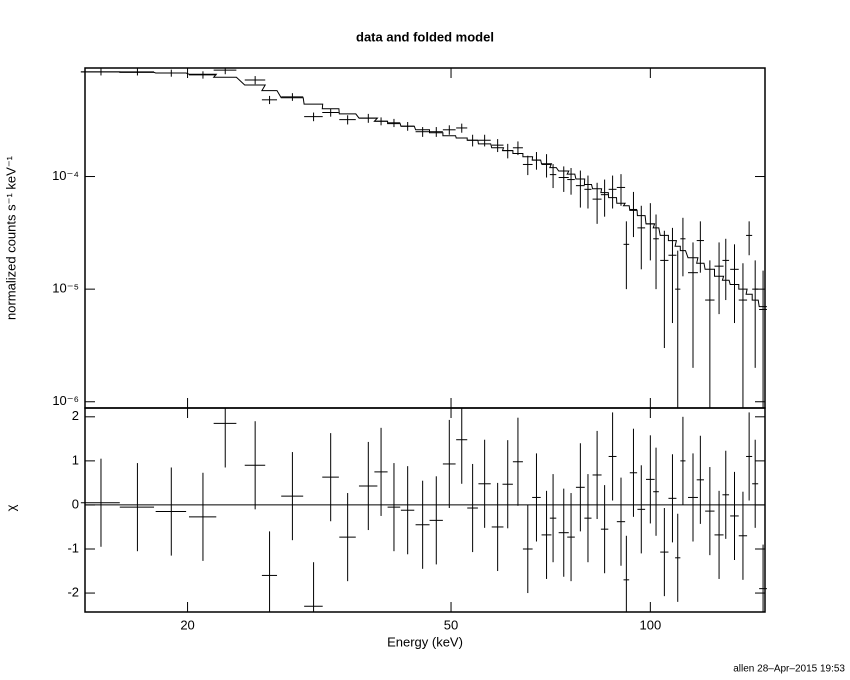 The height and width of the screenshot is (680, 850). I want to click on x-axis-label: Energy (keV), so click(425, 641).